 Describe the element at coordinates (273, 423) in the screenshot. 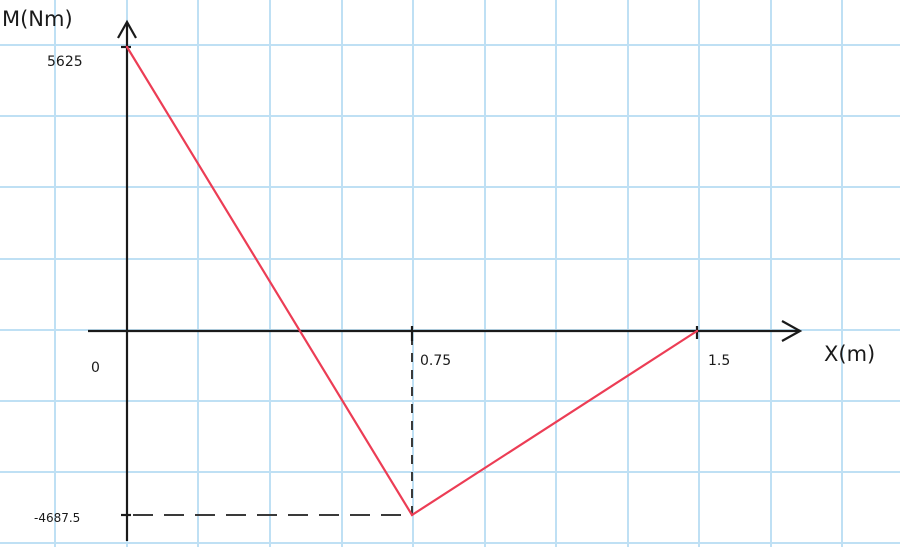

I see `guide-lines` at that location.